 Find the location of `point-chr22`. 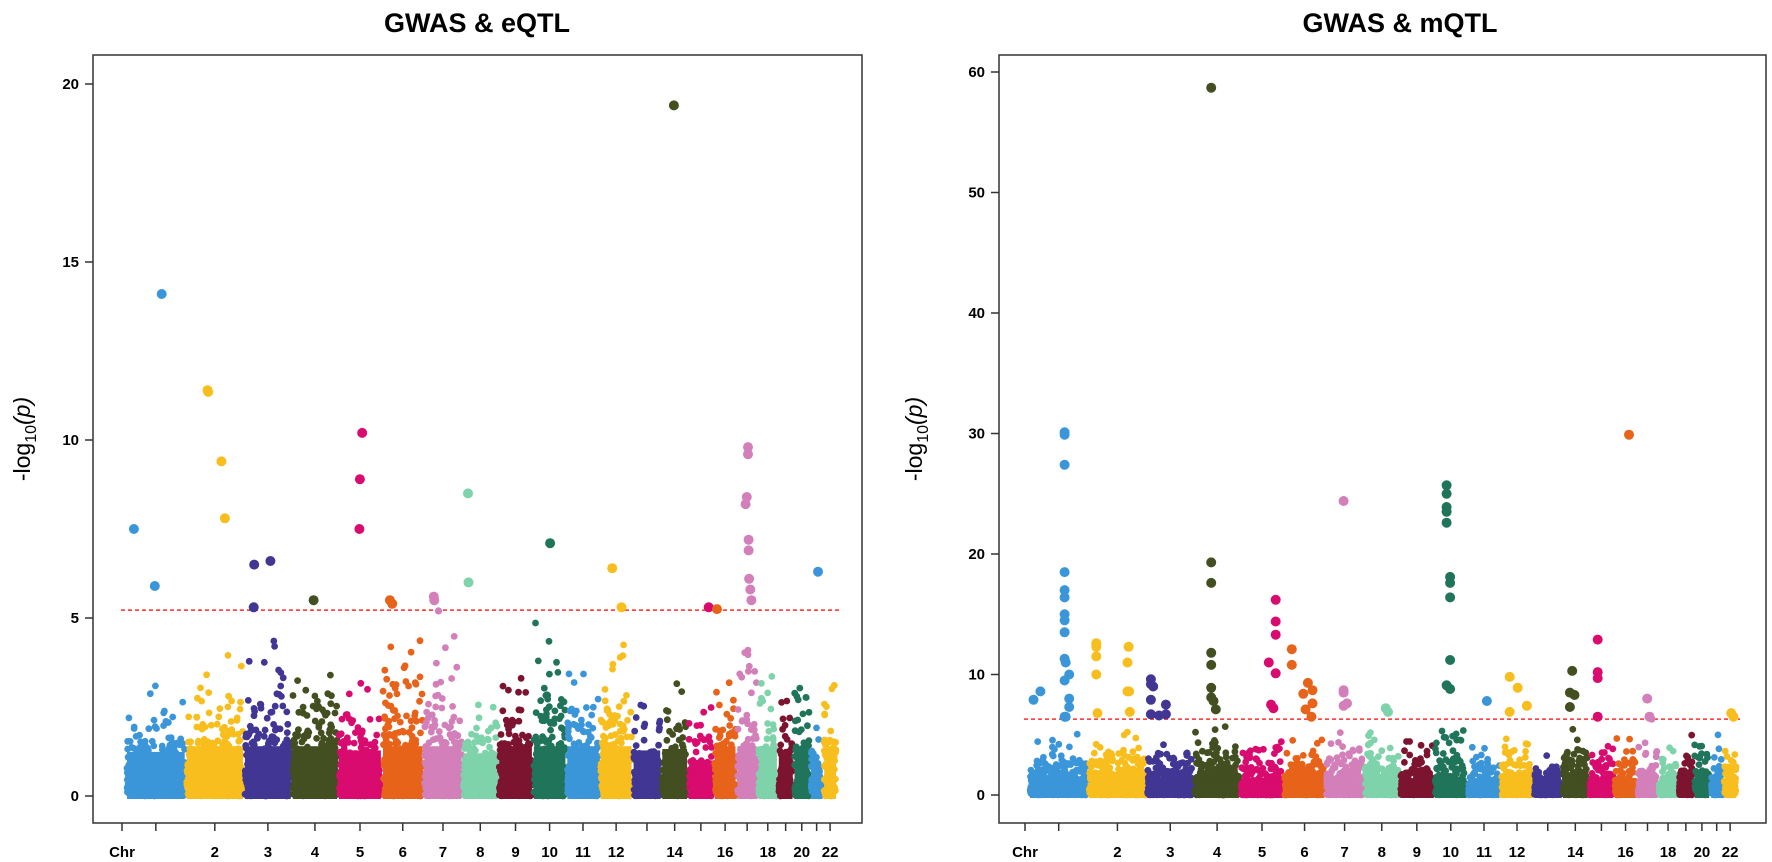

point-chr22 is located at coordinates (825, 715).